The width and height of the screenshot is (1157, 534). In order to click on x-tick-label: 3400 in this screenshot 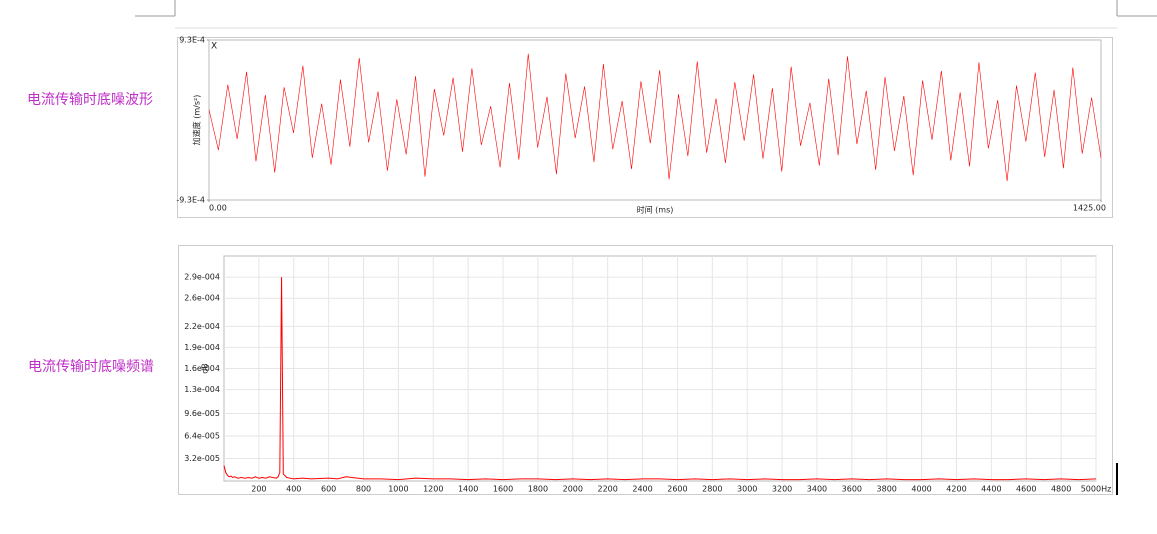, I will do `click(817, 489)`.